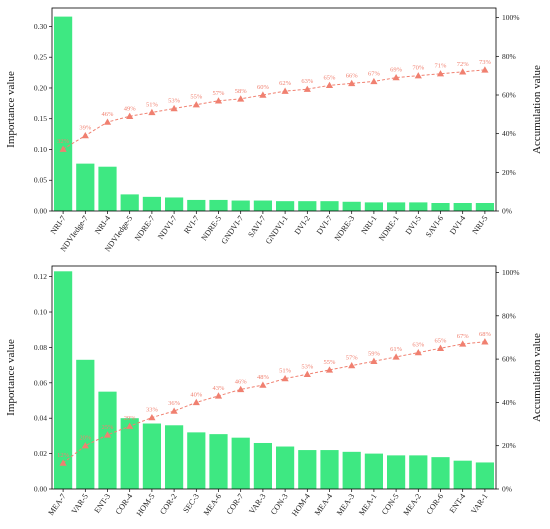 This screenshot has width=550, height=529. Describe the element at coordinates (40, 276) in the screenshot. I see `y-tick-label: 0.12` at that location.